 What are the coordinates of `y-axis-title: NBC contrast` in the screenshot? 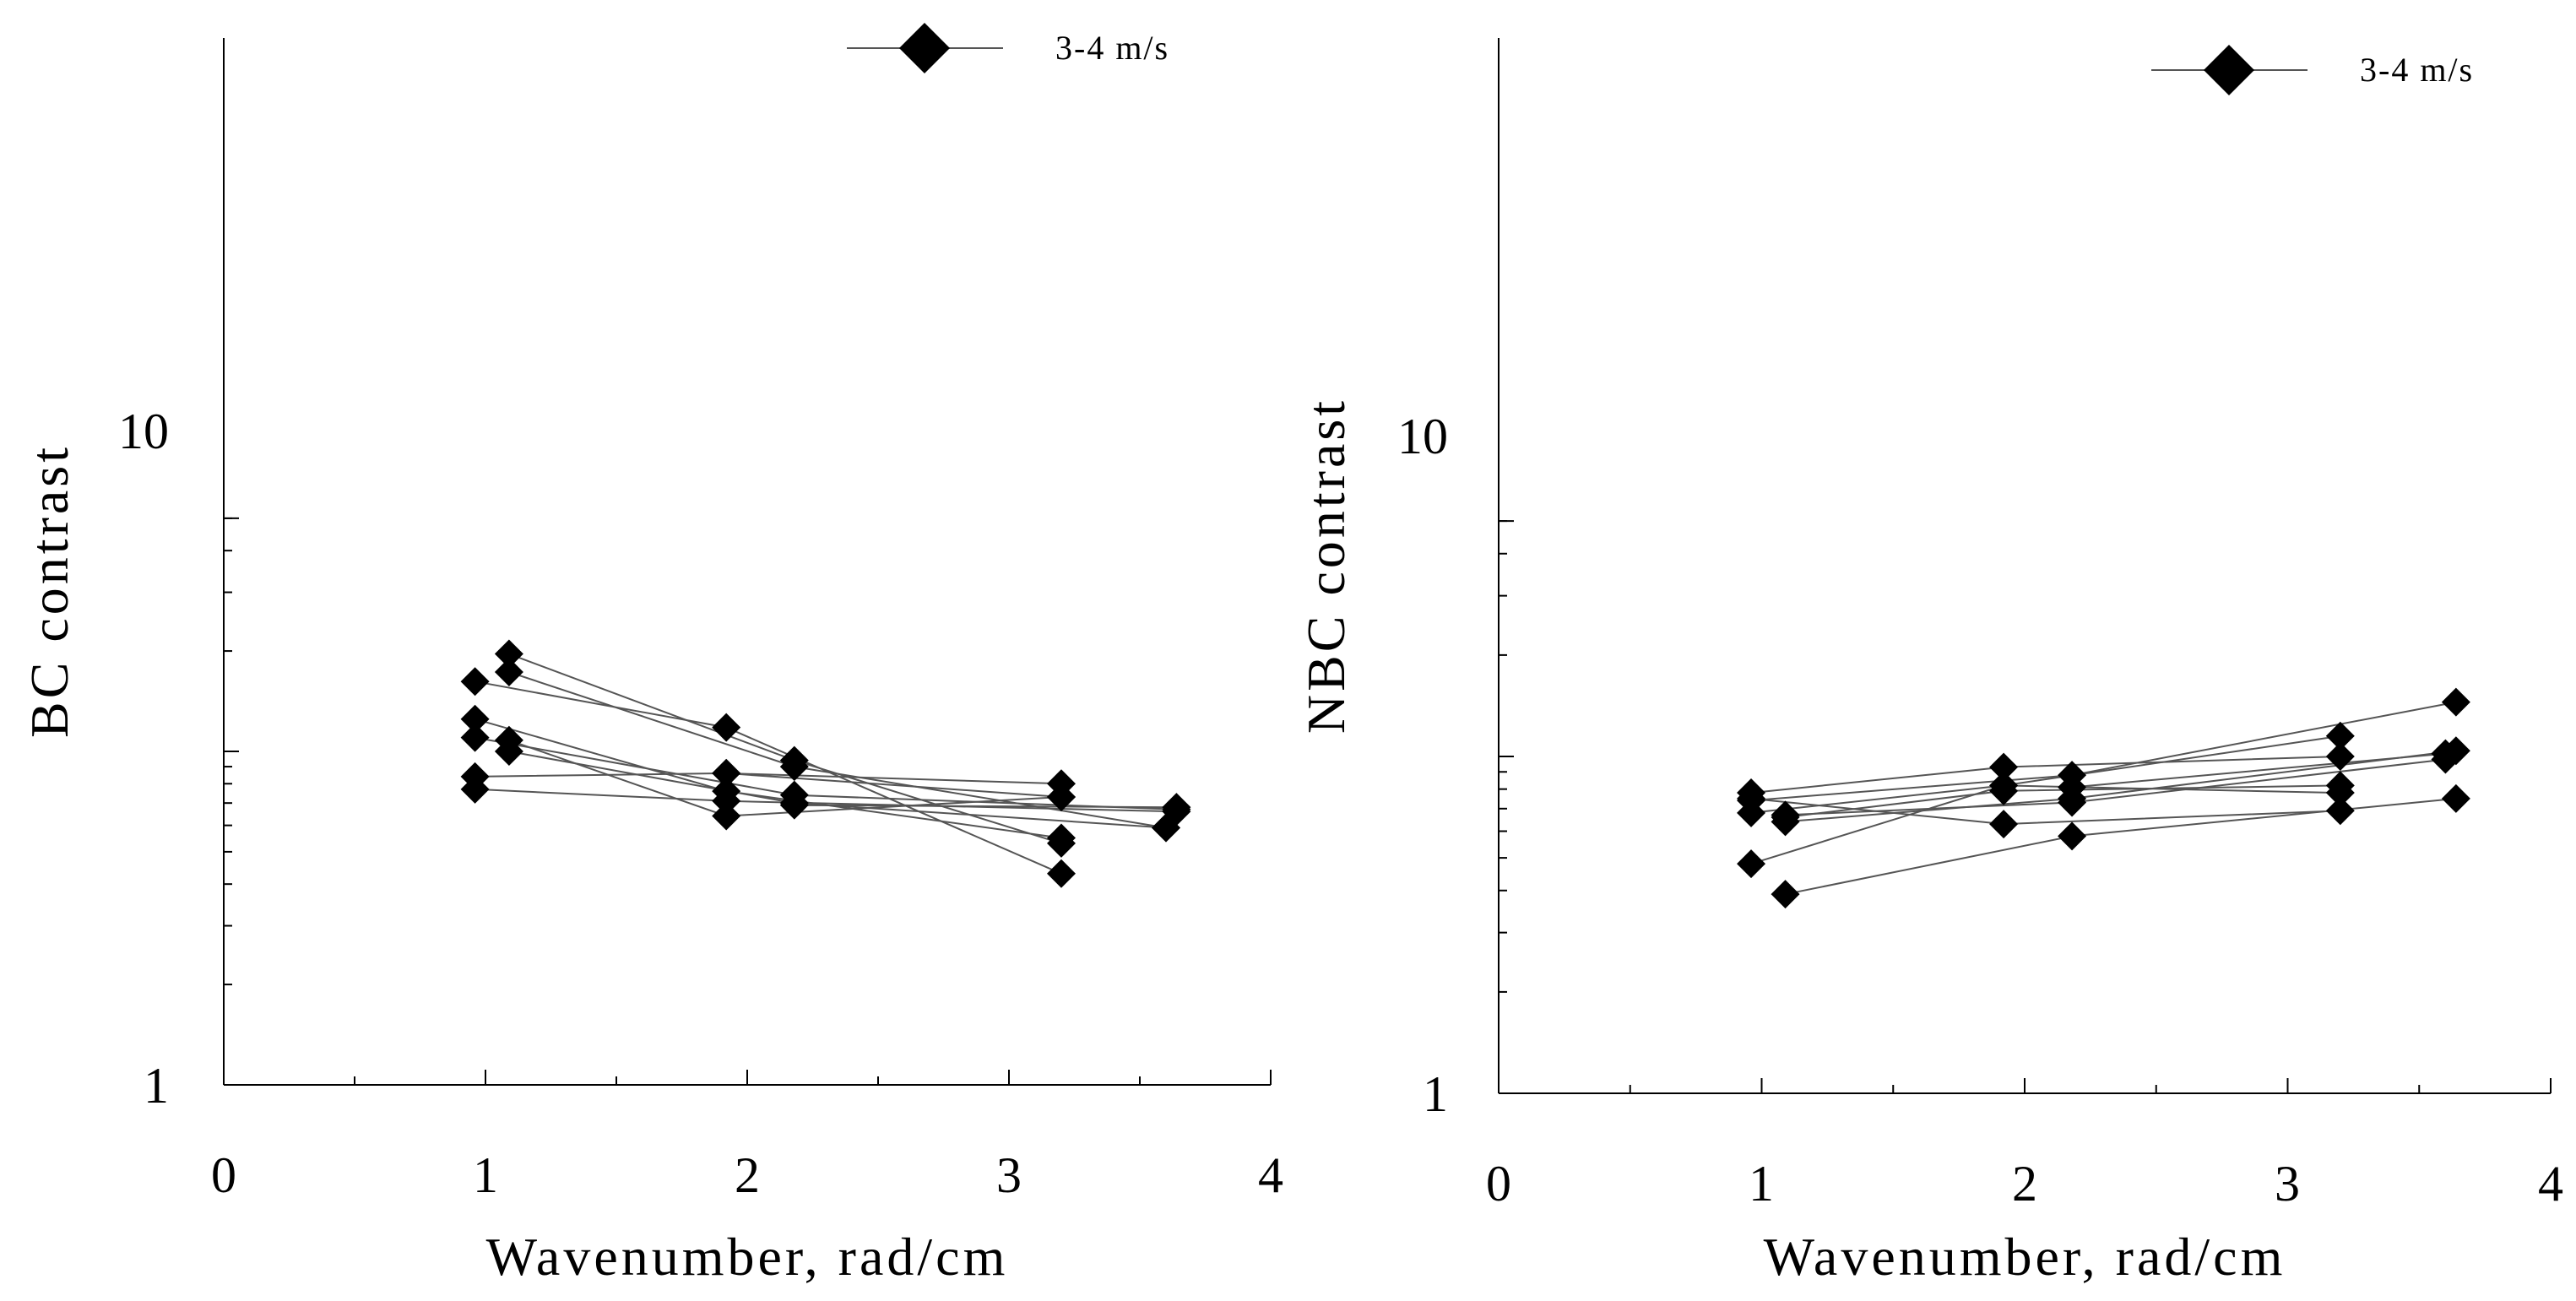 It's located at (1326, 566).